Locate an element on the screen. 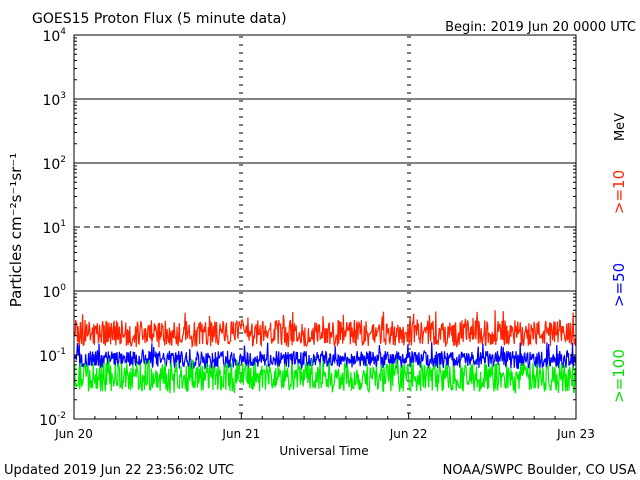  source-credit: NOAA/SWPC Boulder, CO USA is located at coordinates (539, 470).